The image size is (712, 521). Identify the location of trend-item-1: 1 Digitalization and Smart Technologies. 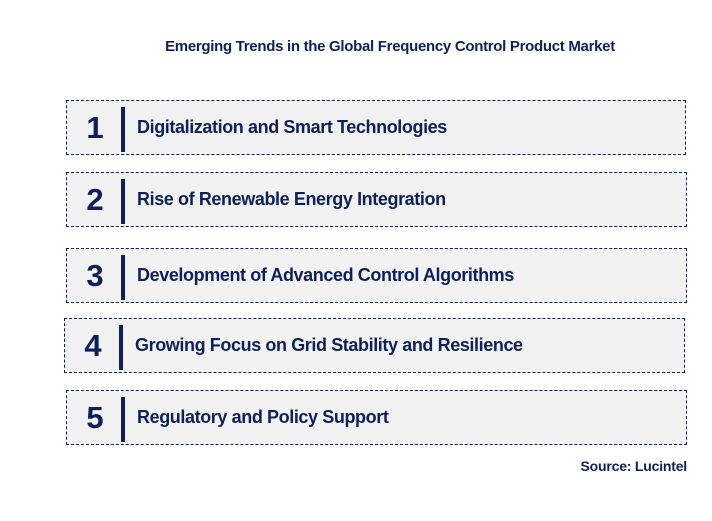
(376, 127).